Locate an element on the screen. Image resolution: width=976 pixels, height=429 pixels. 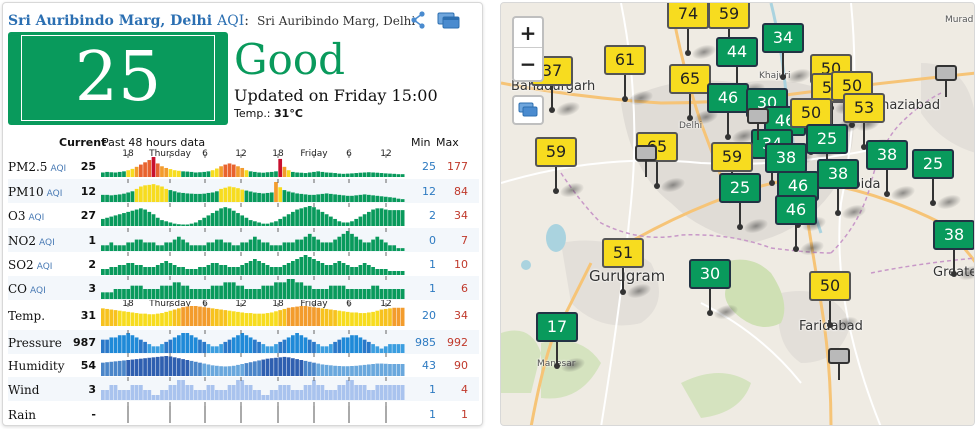
row-label: NO2 AQI is located at coordinates (31, 241).